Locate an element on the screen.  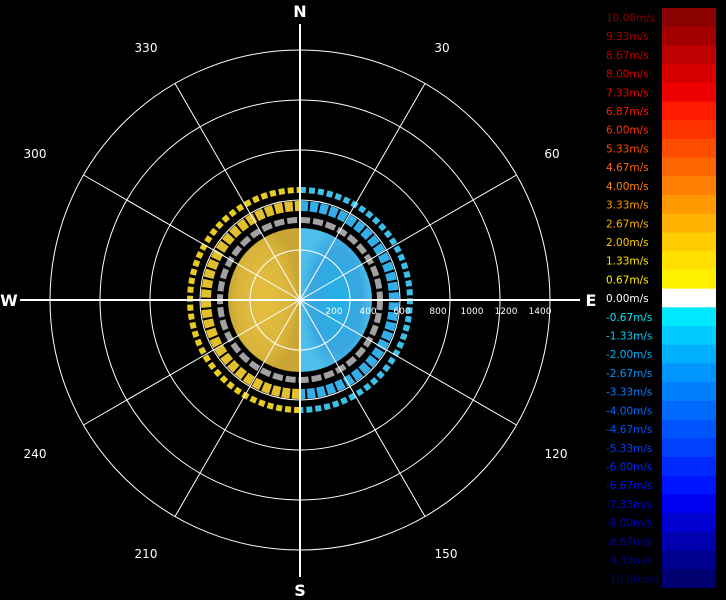
legend-entry: -2.00m/s is located at coordinates (661, 354).